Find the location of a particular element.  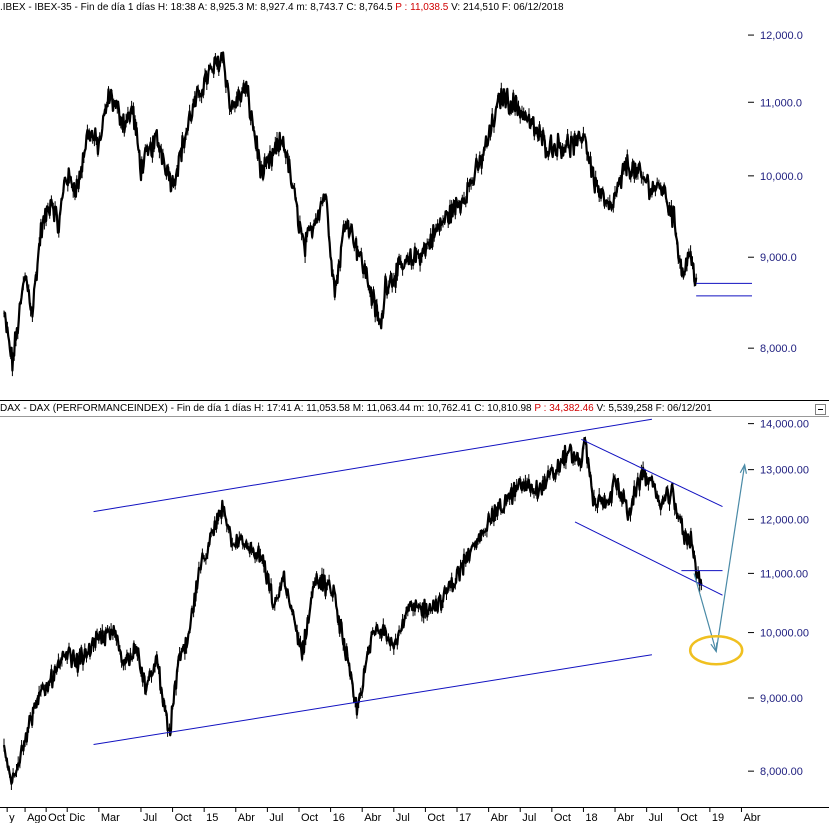

header-field: A: 8,925.3 is located at coordinates (219, 7).